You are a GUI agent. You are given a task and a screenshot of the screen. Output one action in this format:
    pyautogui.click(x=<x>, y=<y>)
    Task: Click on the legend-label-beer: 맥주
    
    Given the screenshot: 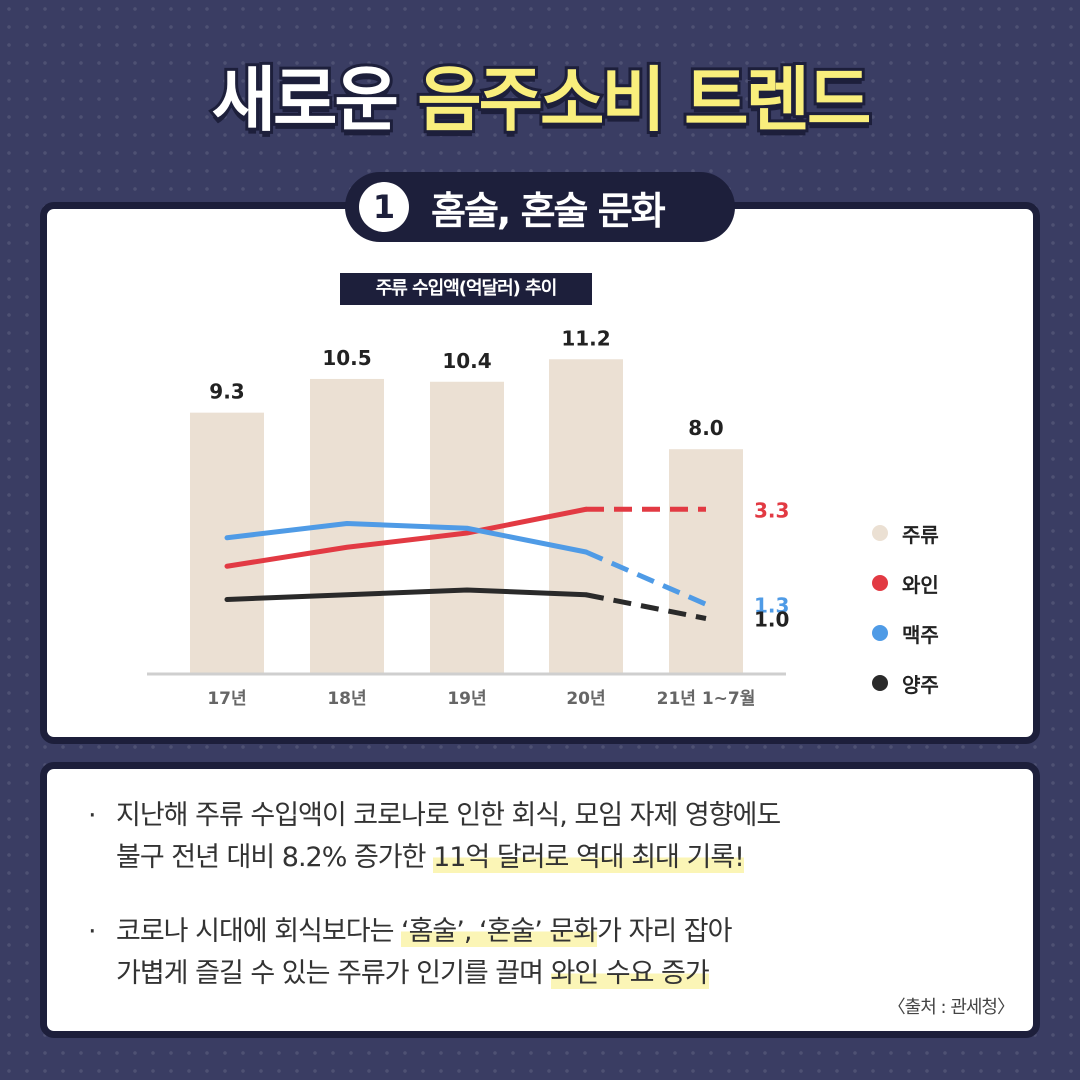 What is the action you would take?
    pyautogui.click(x=920, y=634)
    